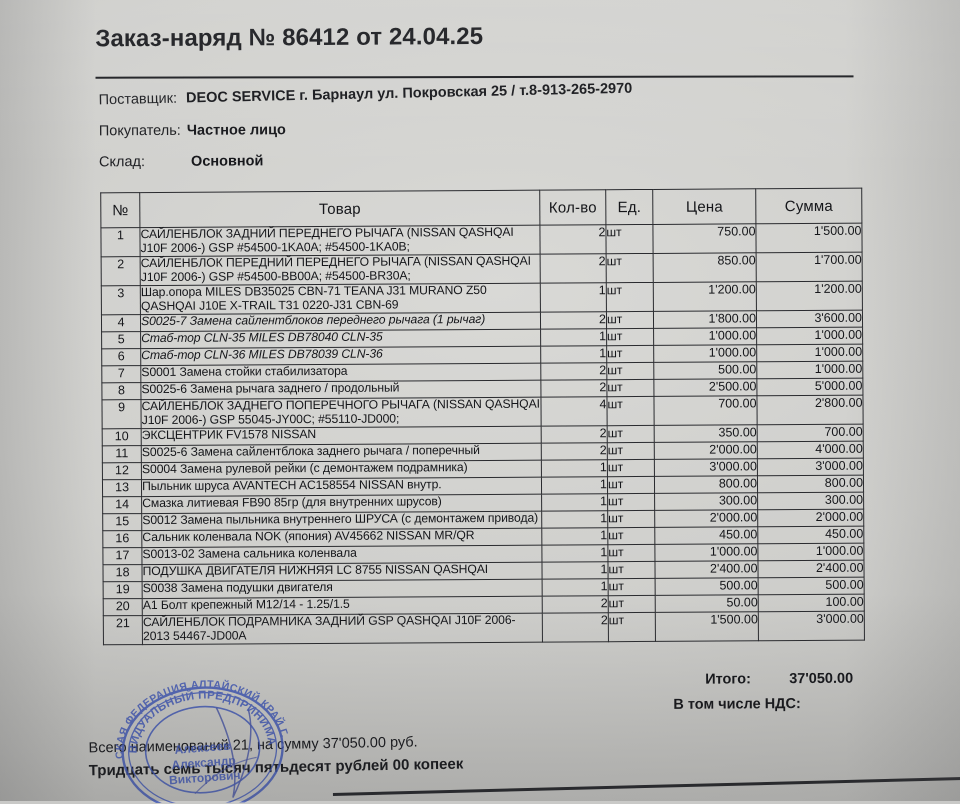 This screenshot has width=960, height=804. Describe the element at coordinates (227, 161) in the screenshot. I see `warehouse-value: Основной` at that location.